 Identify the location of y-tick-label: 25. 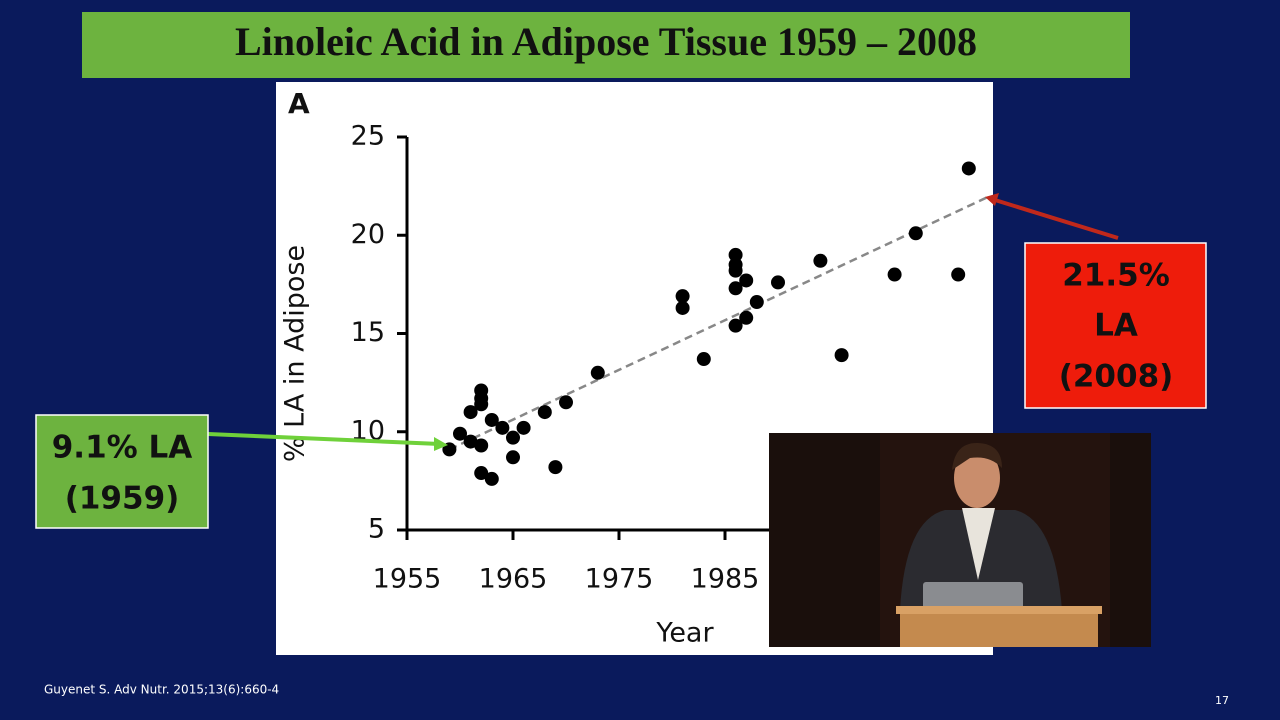
(368, 136).